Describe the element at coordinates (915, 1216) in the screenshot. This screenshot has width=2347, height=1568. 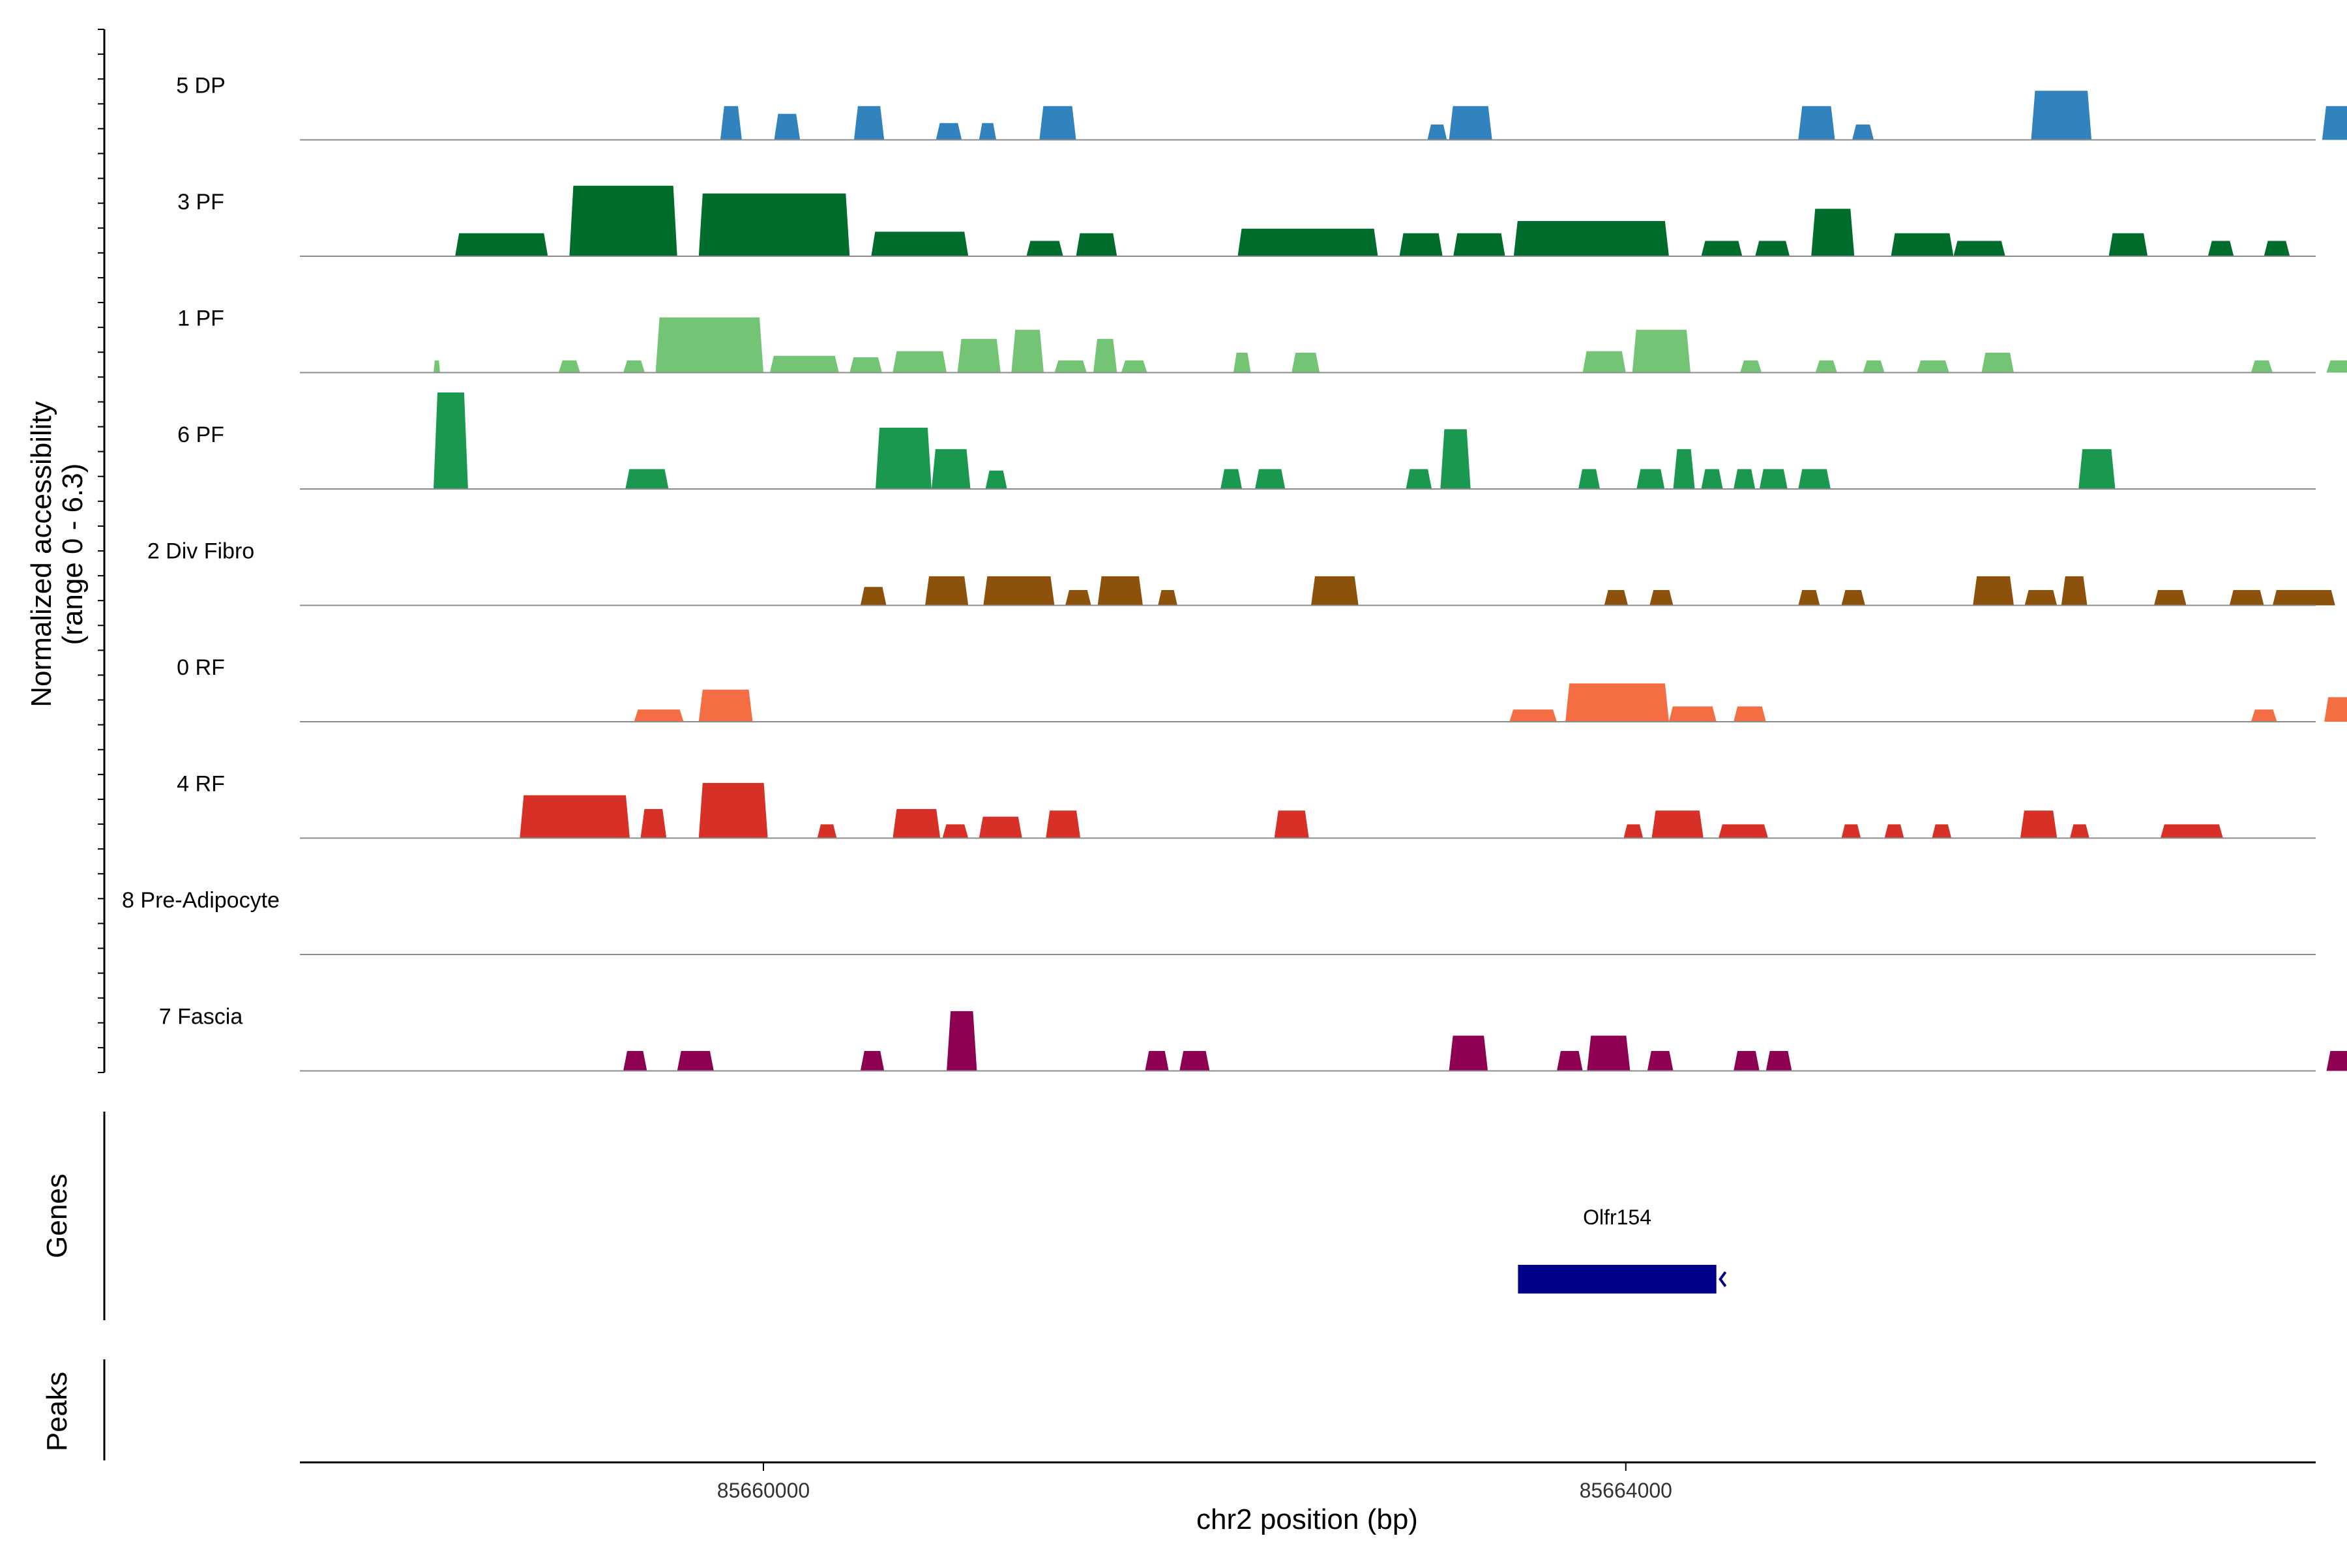
I see `genes-panel: Olfr154` at that location.